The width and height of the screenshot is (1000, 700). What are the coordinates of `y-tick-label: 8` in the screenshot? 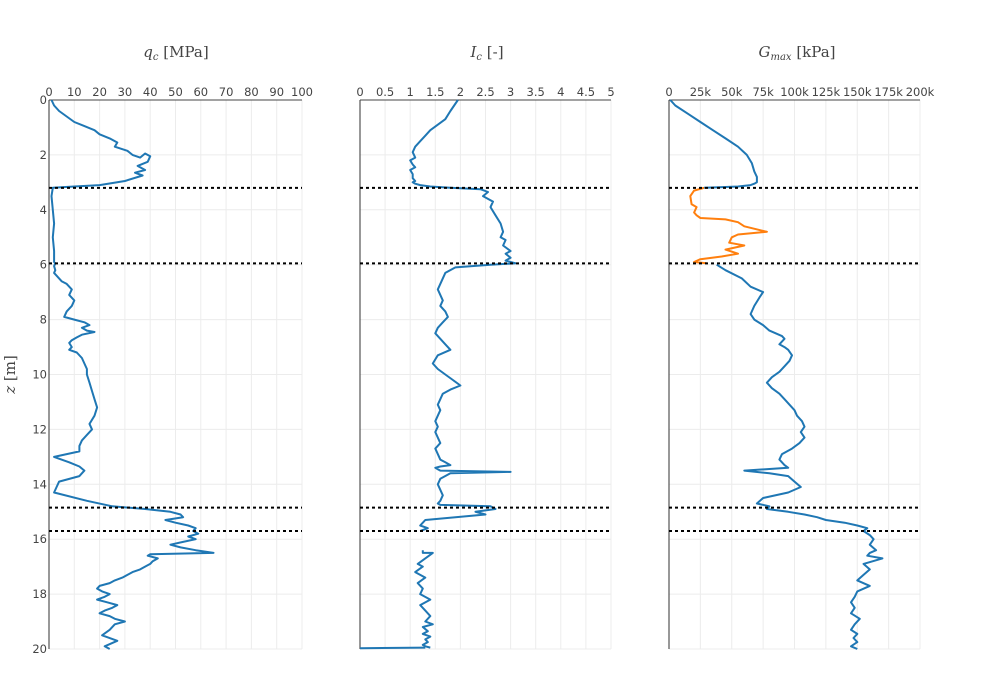 It's located at (43, 320).